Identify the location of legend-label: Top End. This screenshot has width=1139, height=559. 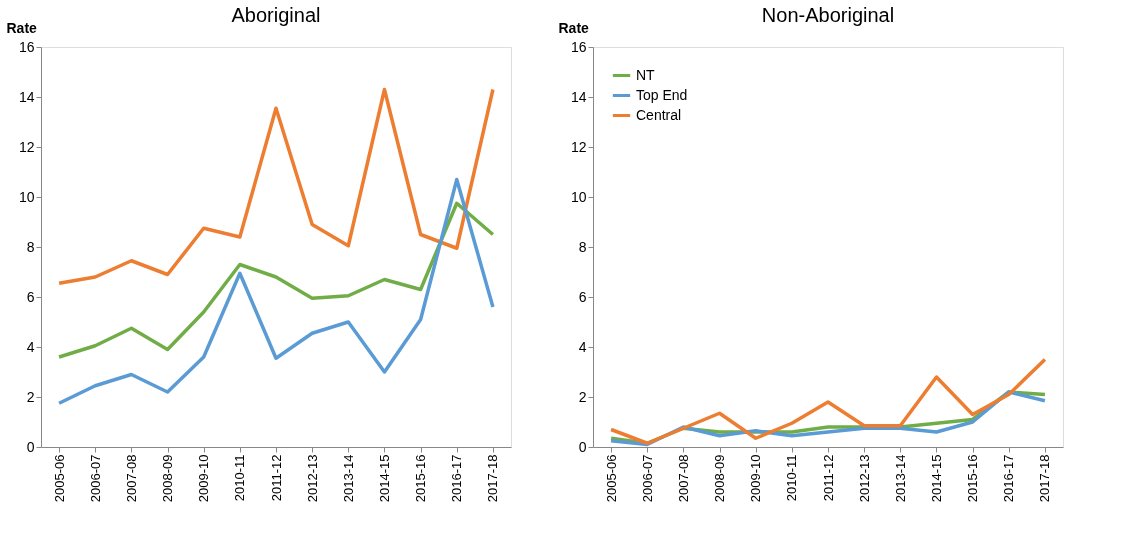
(662, 94).